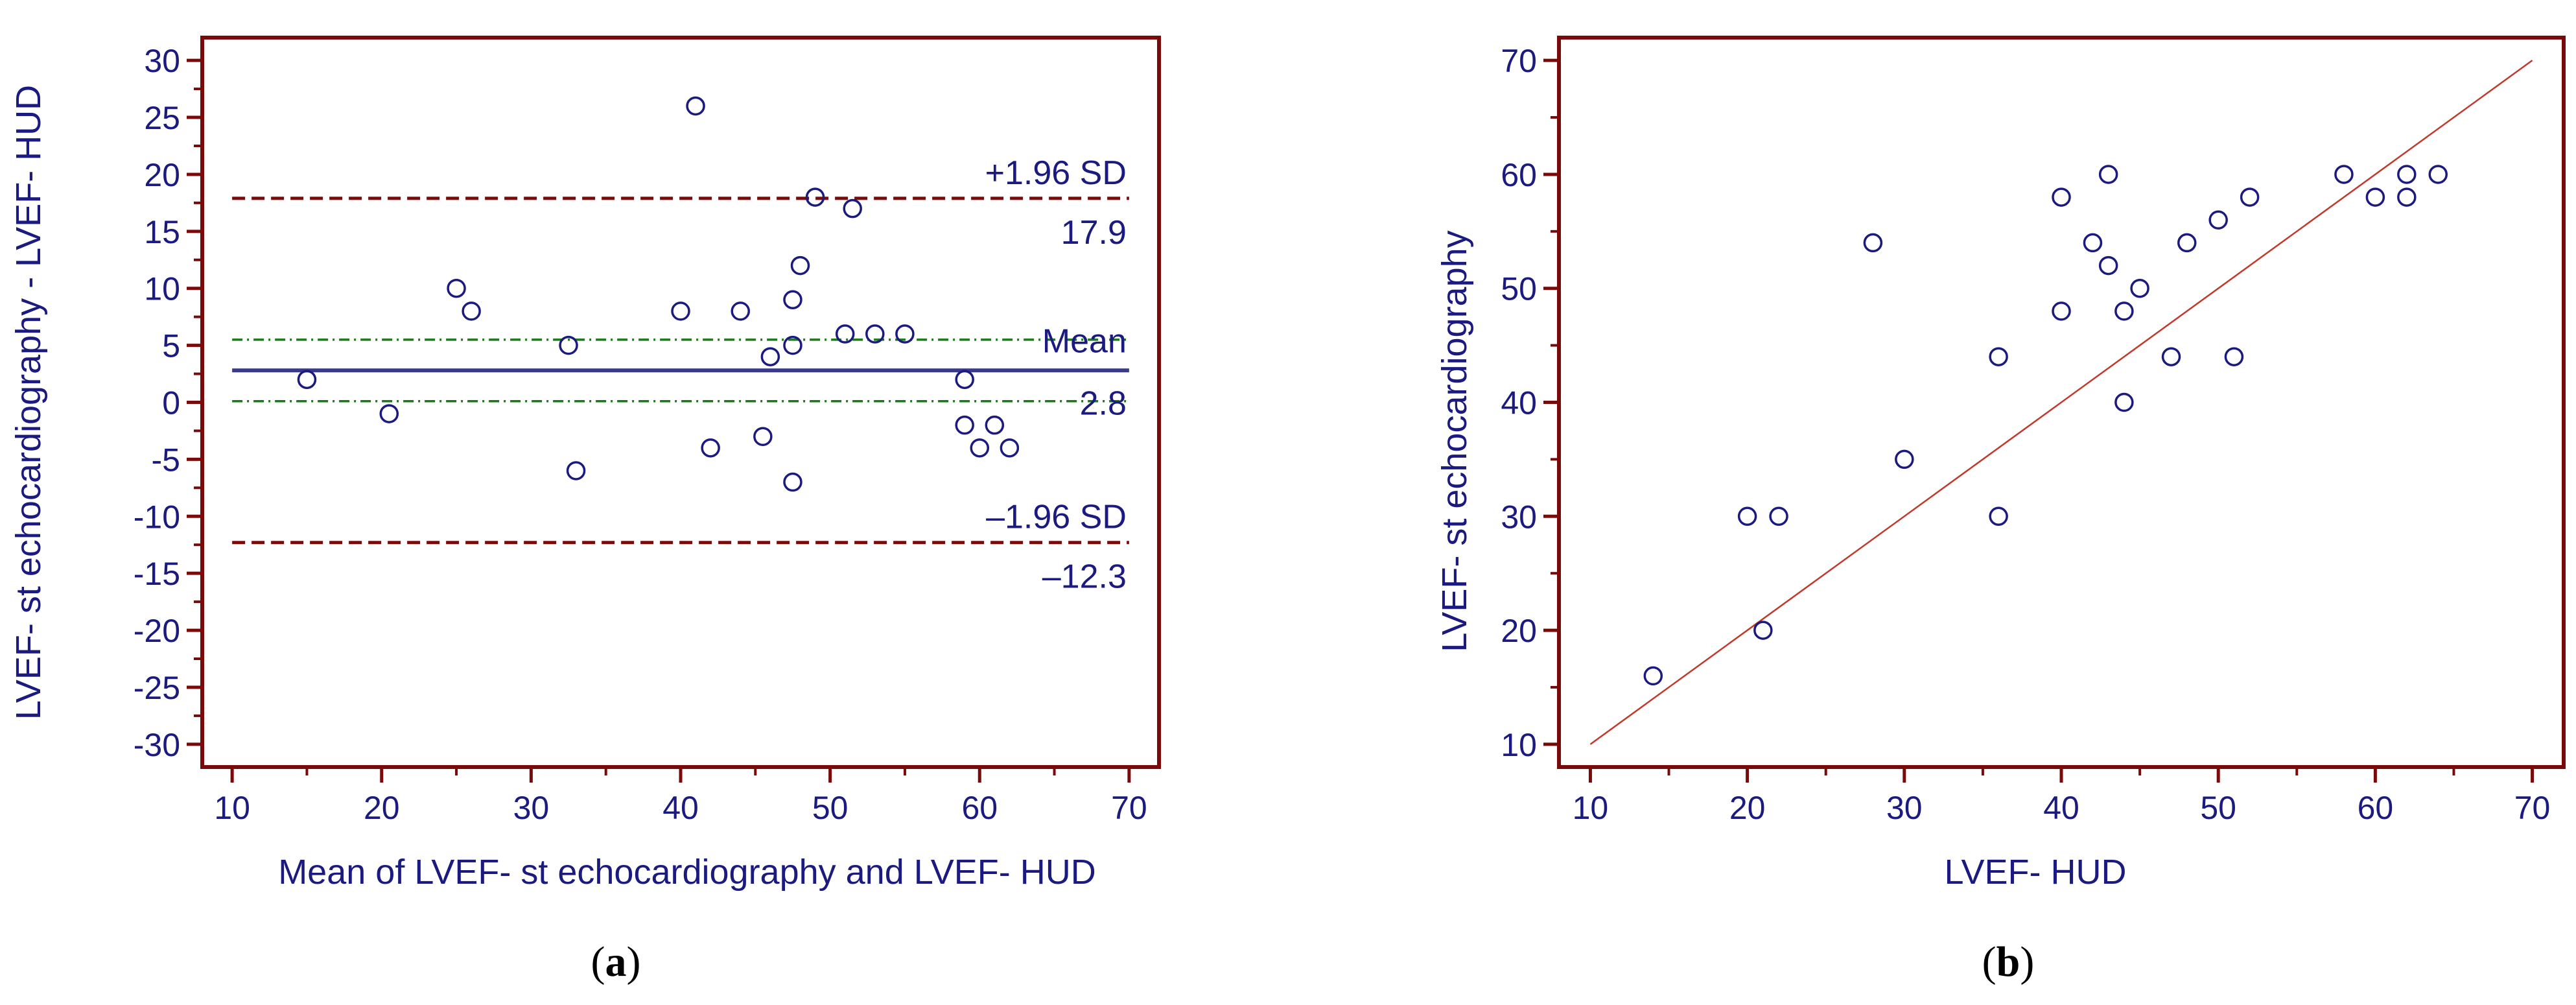 The image size is (2576, 1005). Describe the element at coordinates (232, 808) in the screenshot. I see `a-xtick-label: 10` at that location.